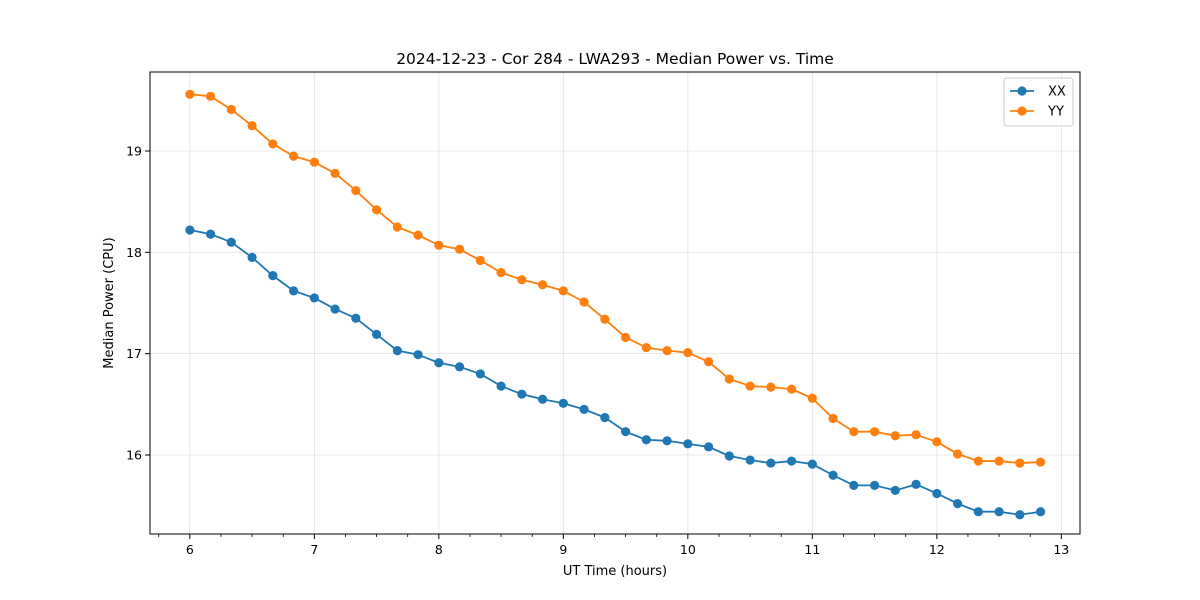 This screenshot has height=600, width=1200. I want to click on x-tick-label: 10, so click(688, 549).